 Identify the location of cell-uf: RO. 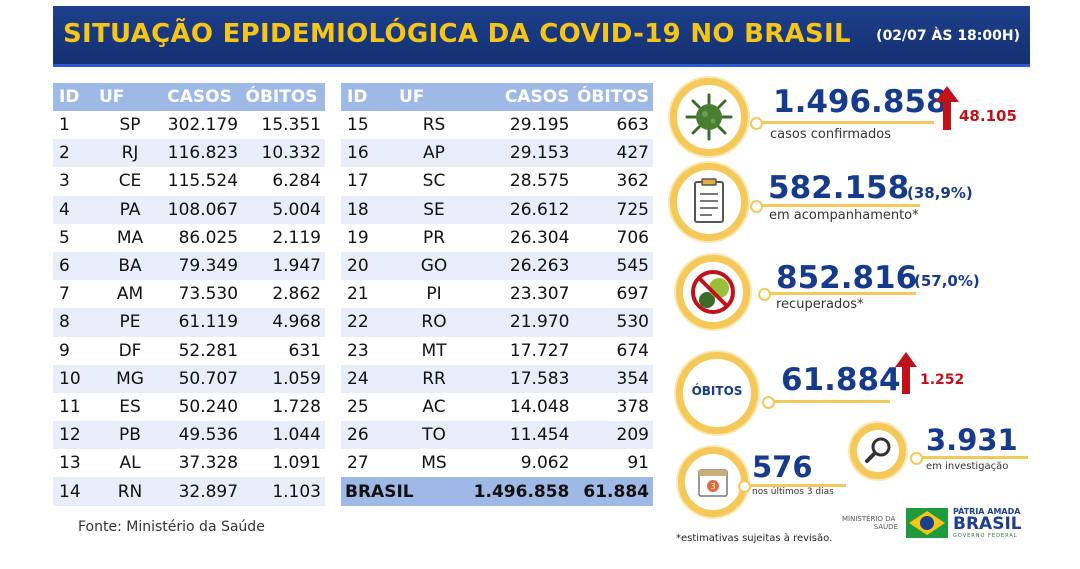
(434, 322).